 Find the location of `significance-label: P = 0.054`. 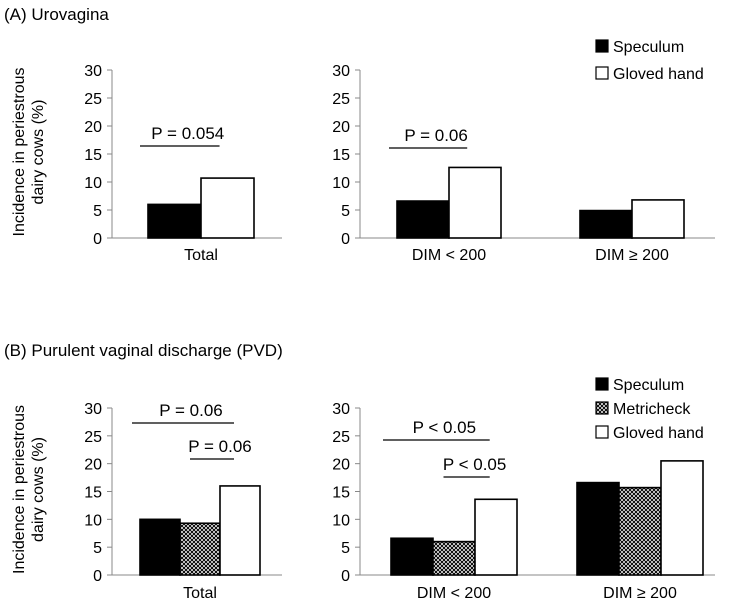

significance-label: P = 0.054 is located at coordinates (187, 133).